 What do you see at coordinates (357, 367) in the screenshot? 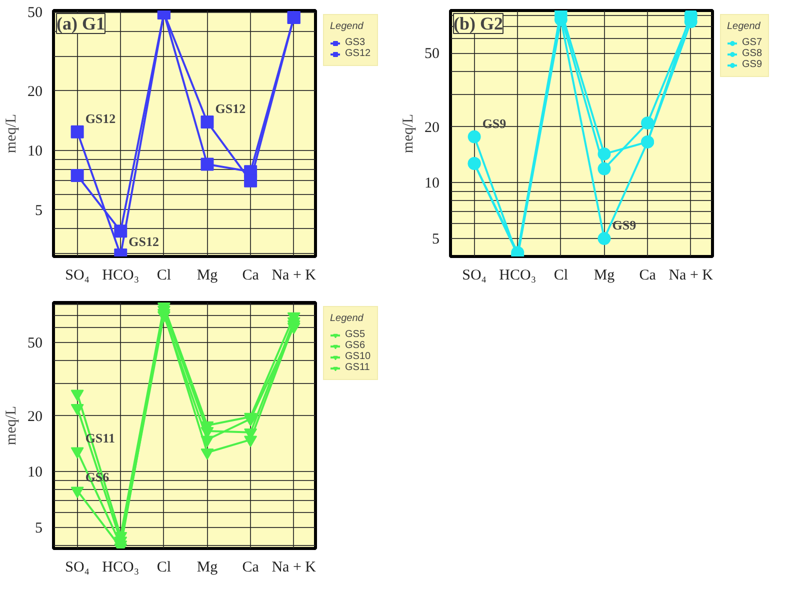
I see `legend-label: GS11` at bounding box center [357, 367].